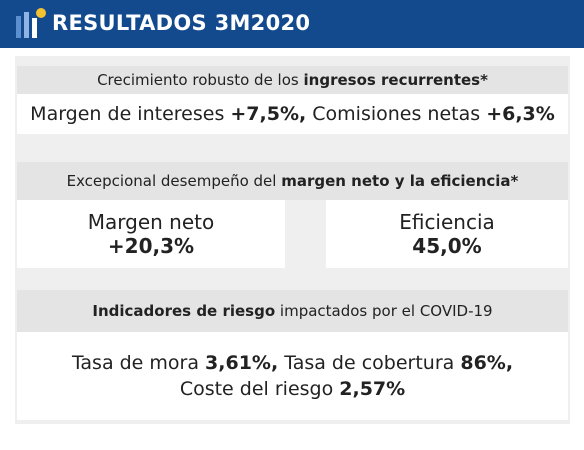  Describe the element at coordinates (184, 311) in the screenshot. I see `heading-bold: Indicadores de riesgo` at that location.